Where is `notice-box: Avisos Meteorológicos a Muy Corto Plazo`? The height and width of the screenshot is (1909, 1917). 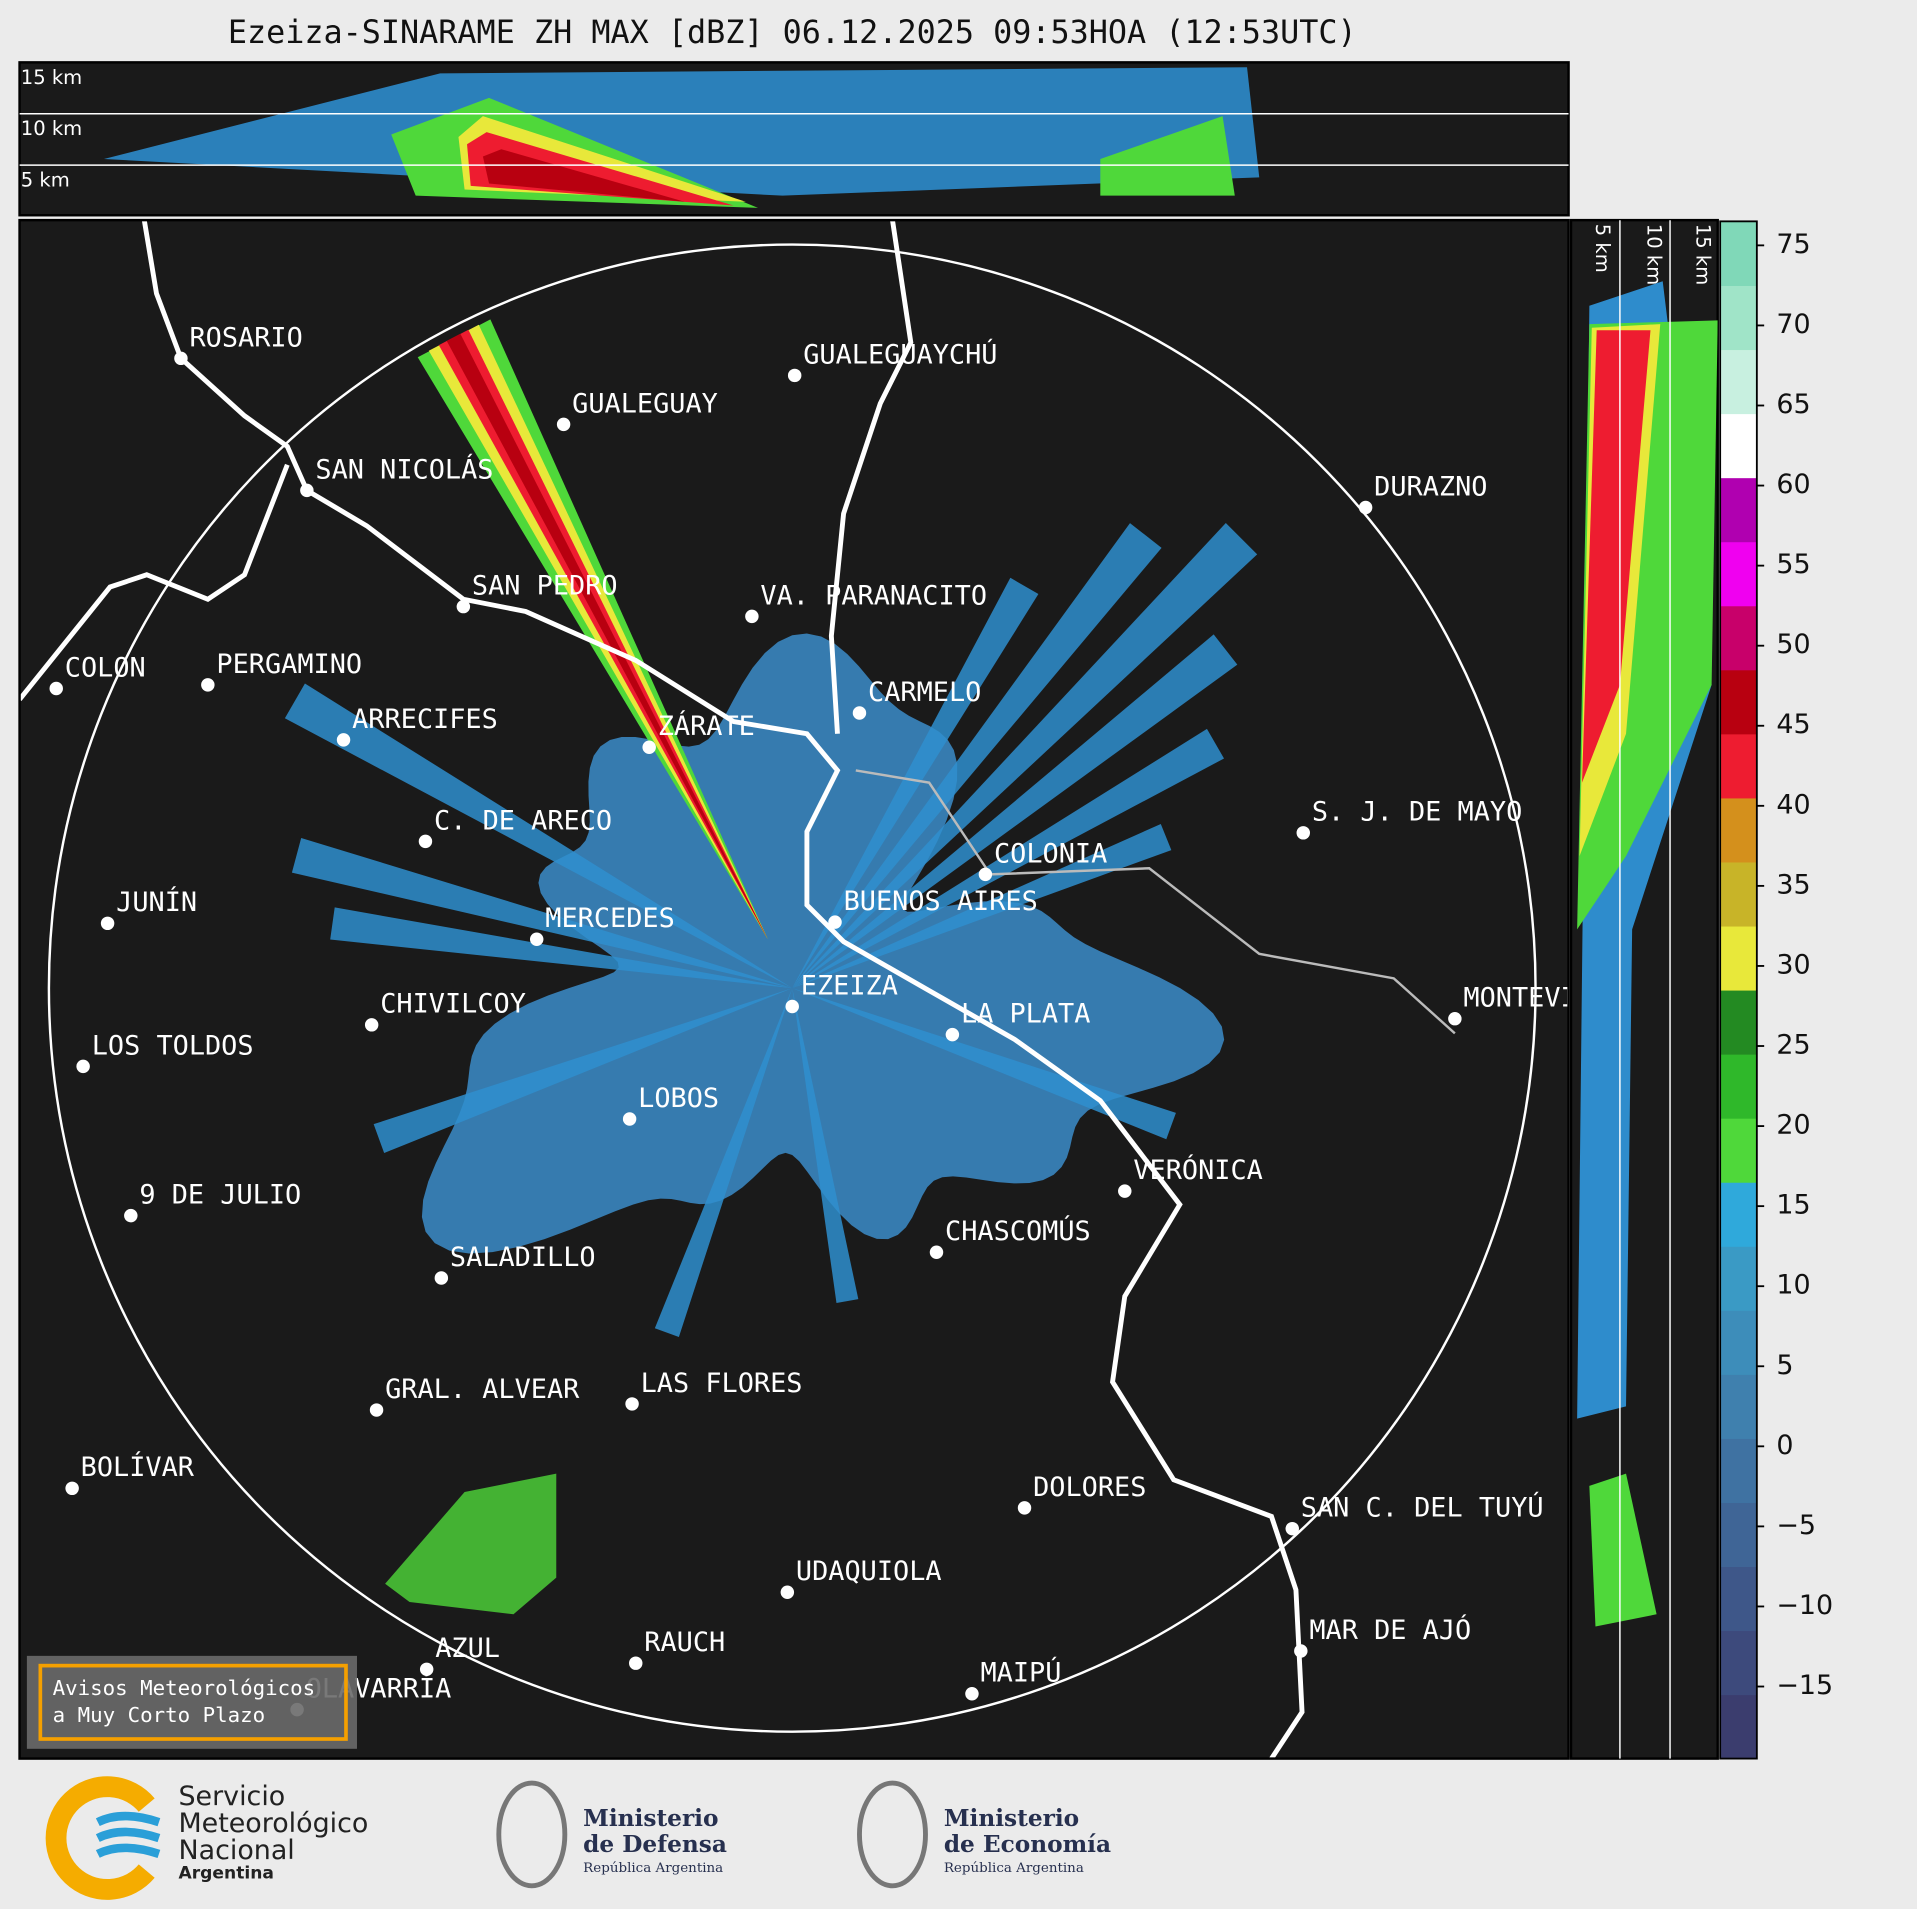 notice-box: Avisos Meteorológicos a Muy Corto Plazo is located at coordinates (191, 1702).